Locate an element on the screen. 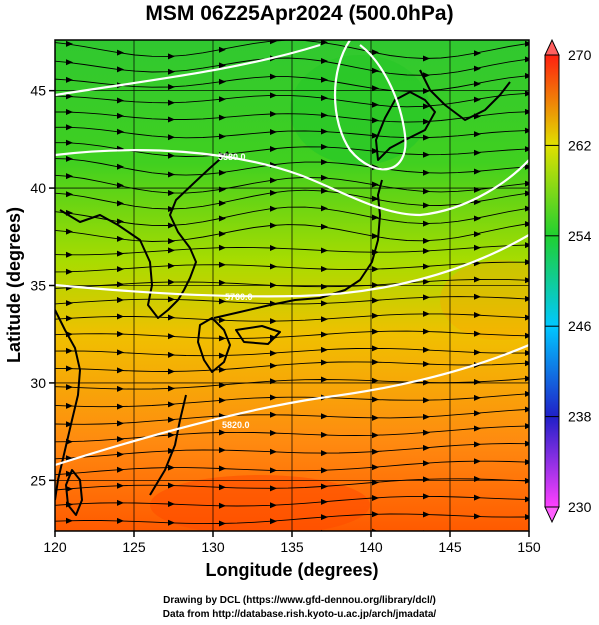  contour-label-5580: 5580.0 is located at coordinates (232, 157).